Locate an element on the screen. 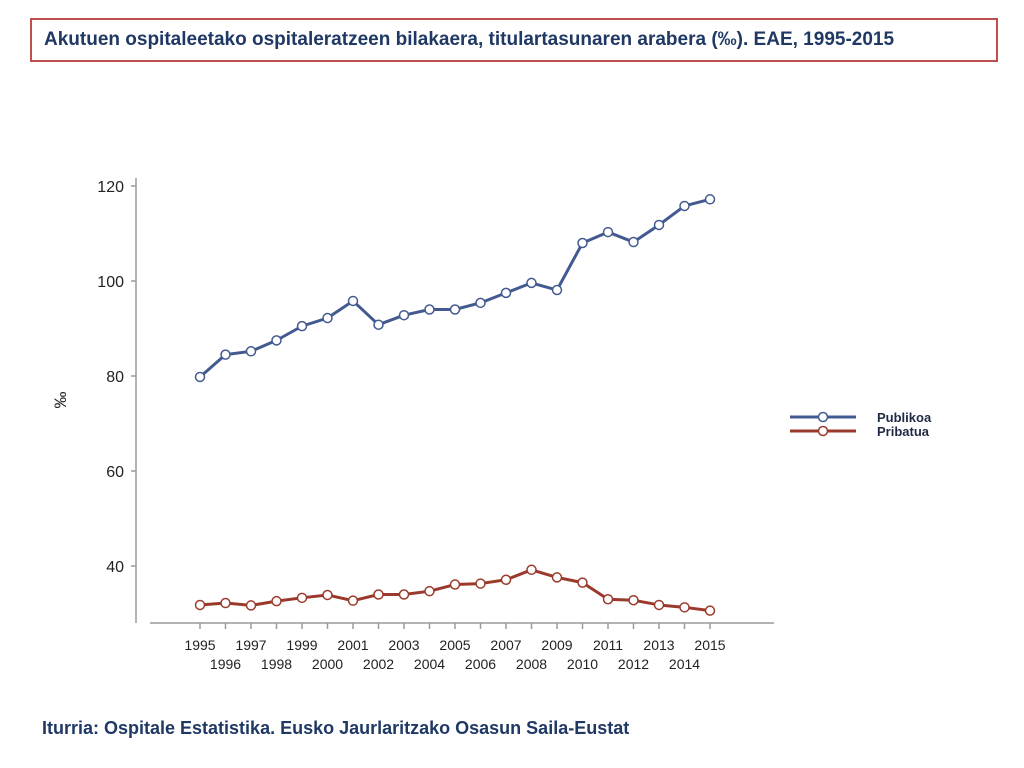 Image resolution: width=1024 pixels, height=768 pixels. x-tick-label: 1995 is located at coordinates (199, 645).